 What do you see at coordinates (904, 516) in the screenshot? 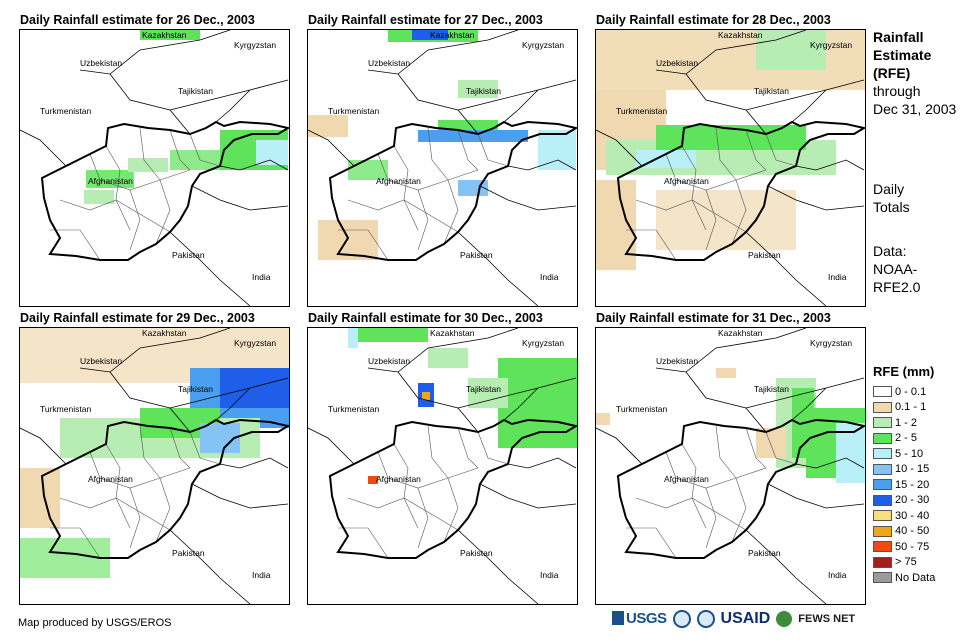
I see `legend-item: 30 - 40` at bounding box center [904, 516].